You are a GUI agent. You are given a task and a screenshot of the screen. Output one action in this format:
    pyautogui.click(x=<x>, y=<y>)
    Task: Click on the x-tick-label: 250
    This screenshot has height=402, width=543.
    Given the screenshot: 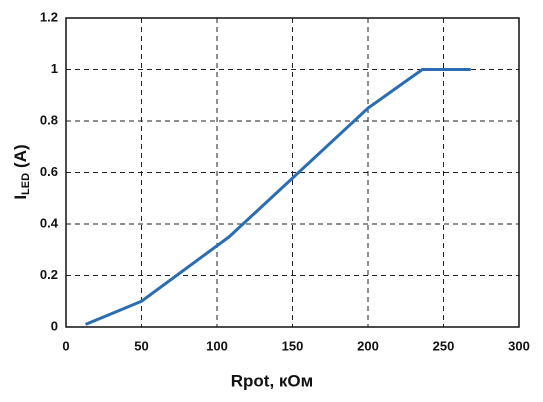 What is the action you would take?
    pyautogui.click(x=444, y=345)
    